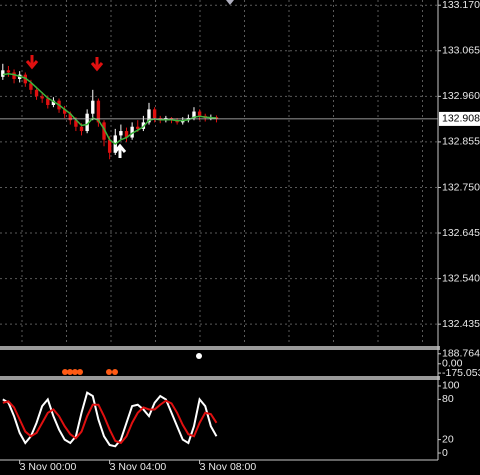  What do you see at coordinates (461, 5) in the screenshot?
I see `y-tick-label: 133.170` at bounding box center [461, 5].